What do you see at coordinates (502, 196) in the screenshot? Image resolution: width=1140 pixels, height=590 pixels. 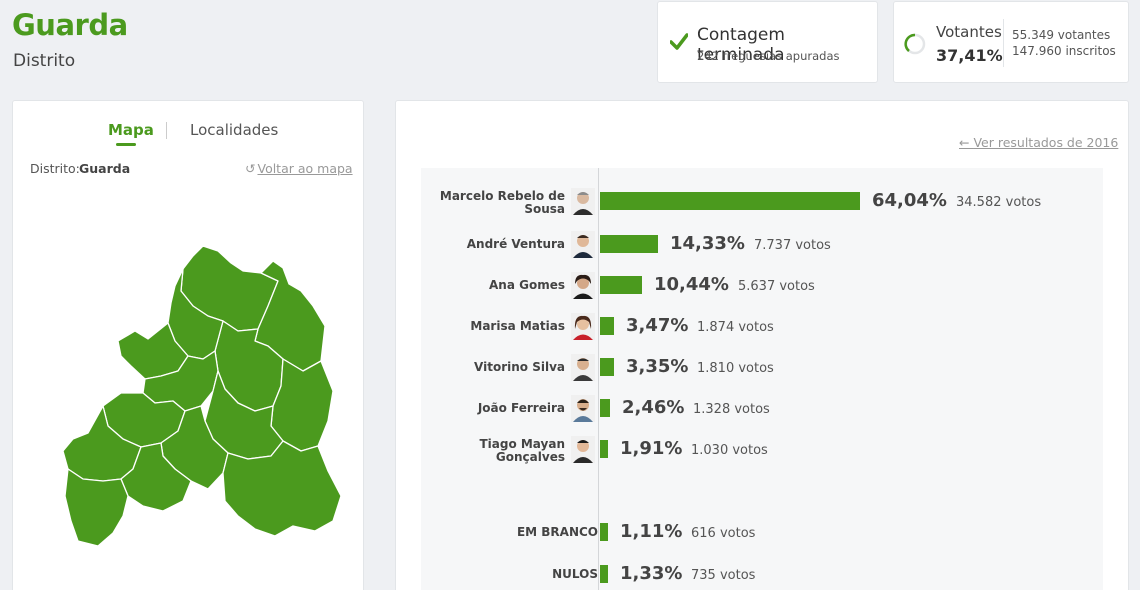 I see `candidate-name-line: Marcelo Rebelo de` at bounding box center [502, 196].